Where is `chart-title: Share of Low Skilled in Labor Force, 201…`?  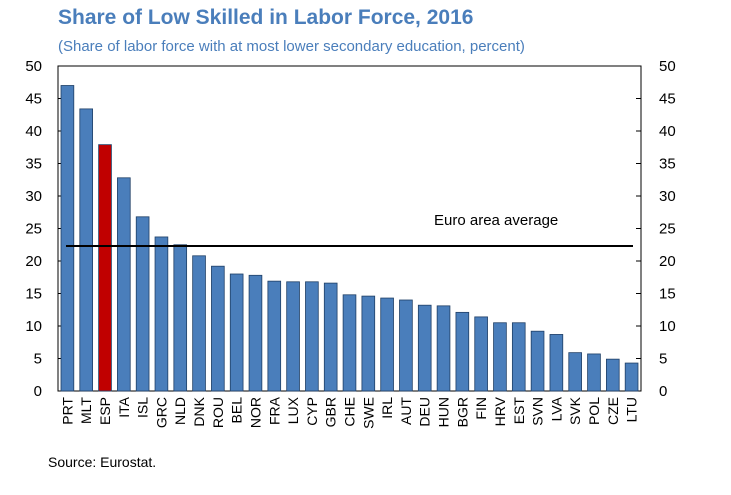 chart-title: Share of Low Skilled in Labor Force, 201… is located at coordinates (266, 17).